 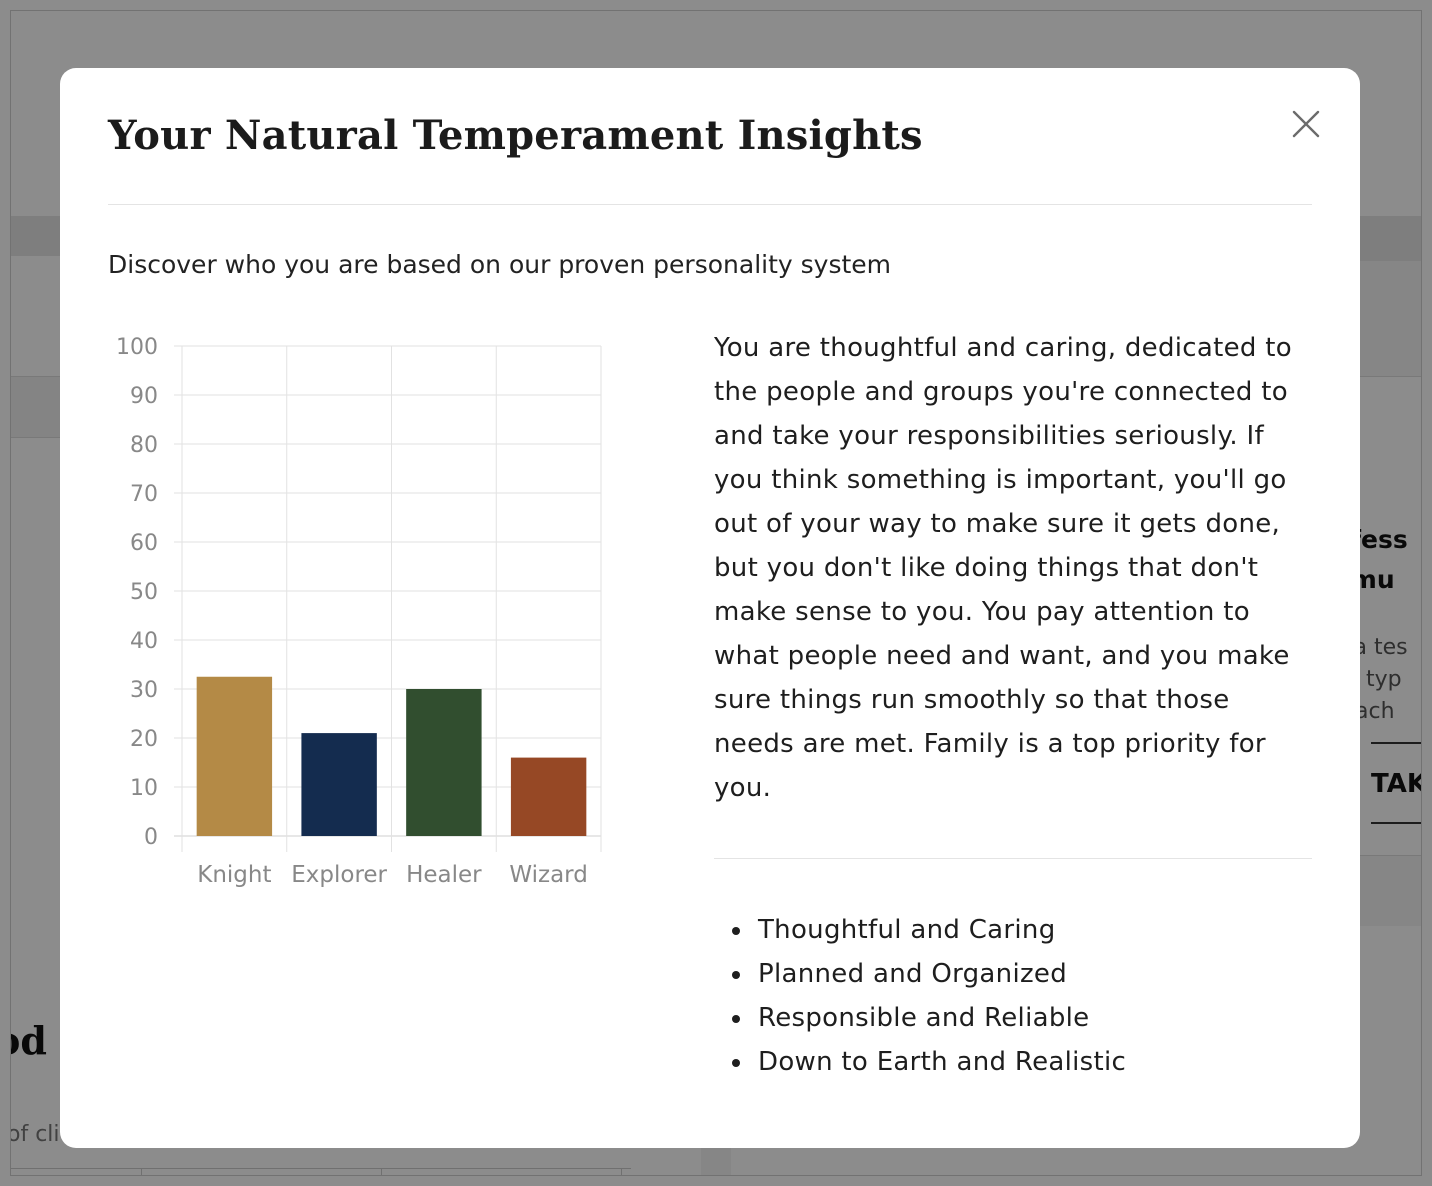 I want to click on close-icon, so click(x=1306, y=124).